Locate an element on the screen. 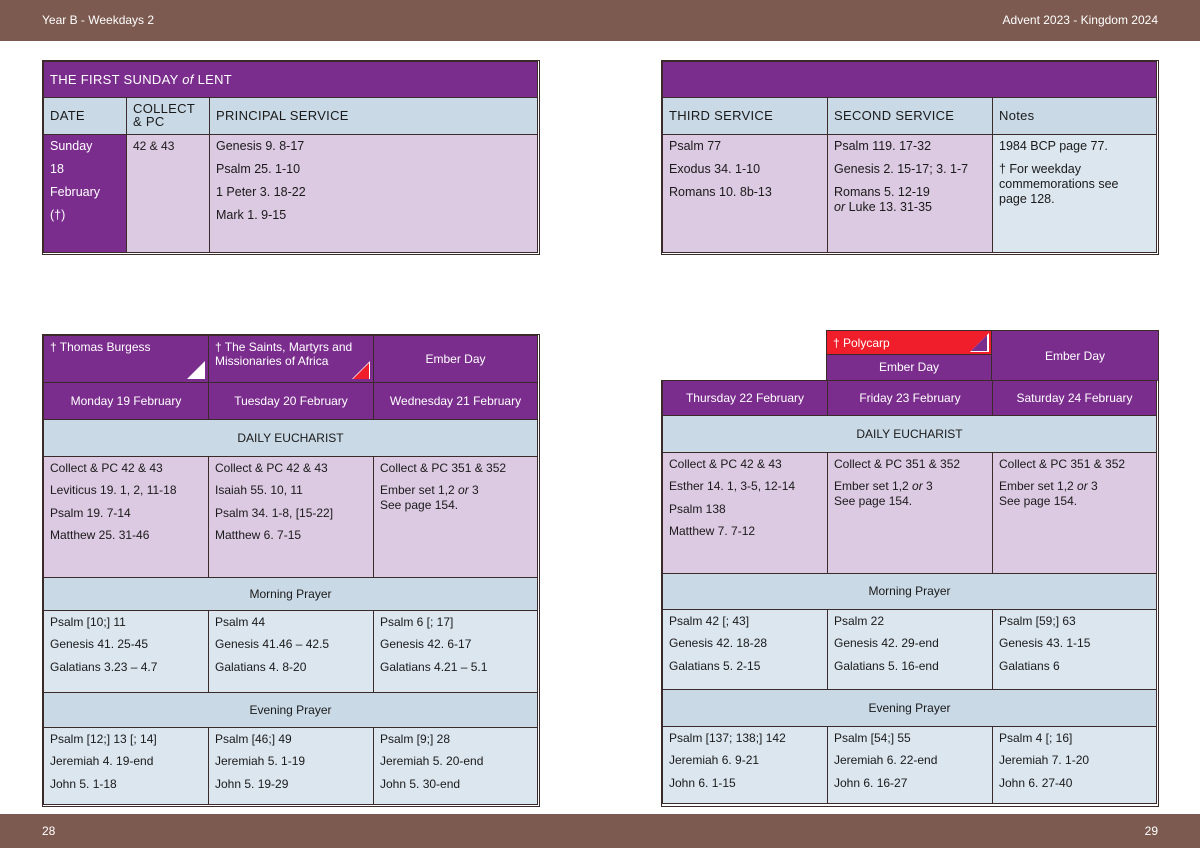  commemoration-polycarp: † Polycarp is located at coordinates (909, 342).